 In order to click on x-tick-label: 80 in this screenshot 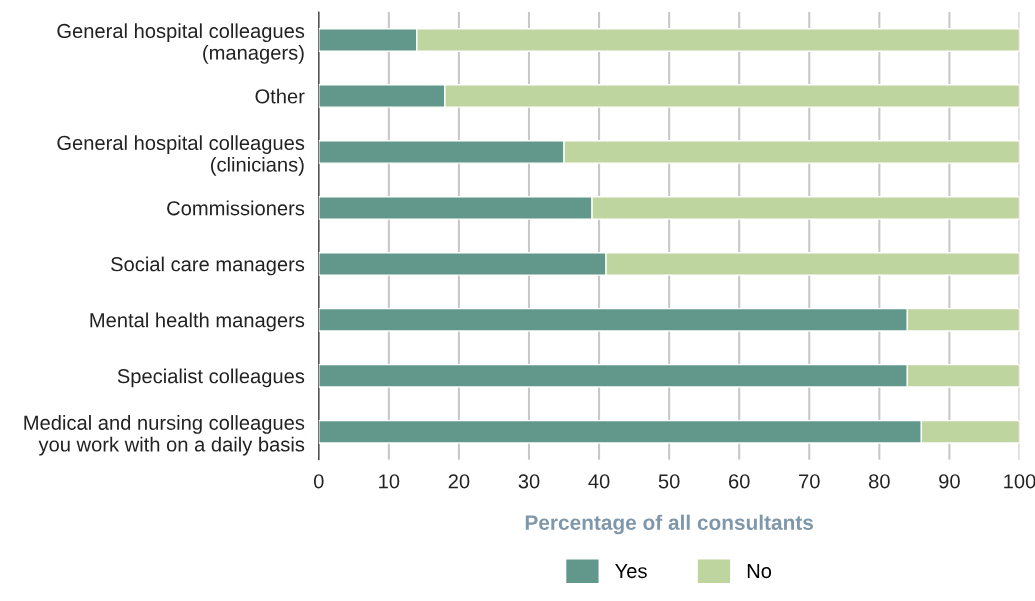, I will do `click(879, 481)`.